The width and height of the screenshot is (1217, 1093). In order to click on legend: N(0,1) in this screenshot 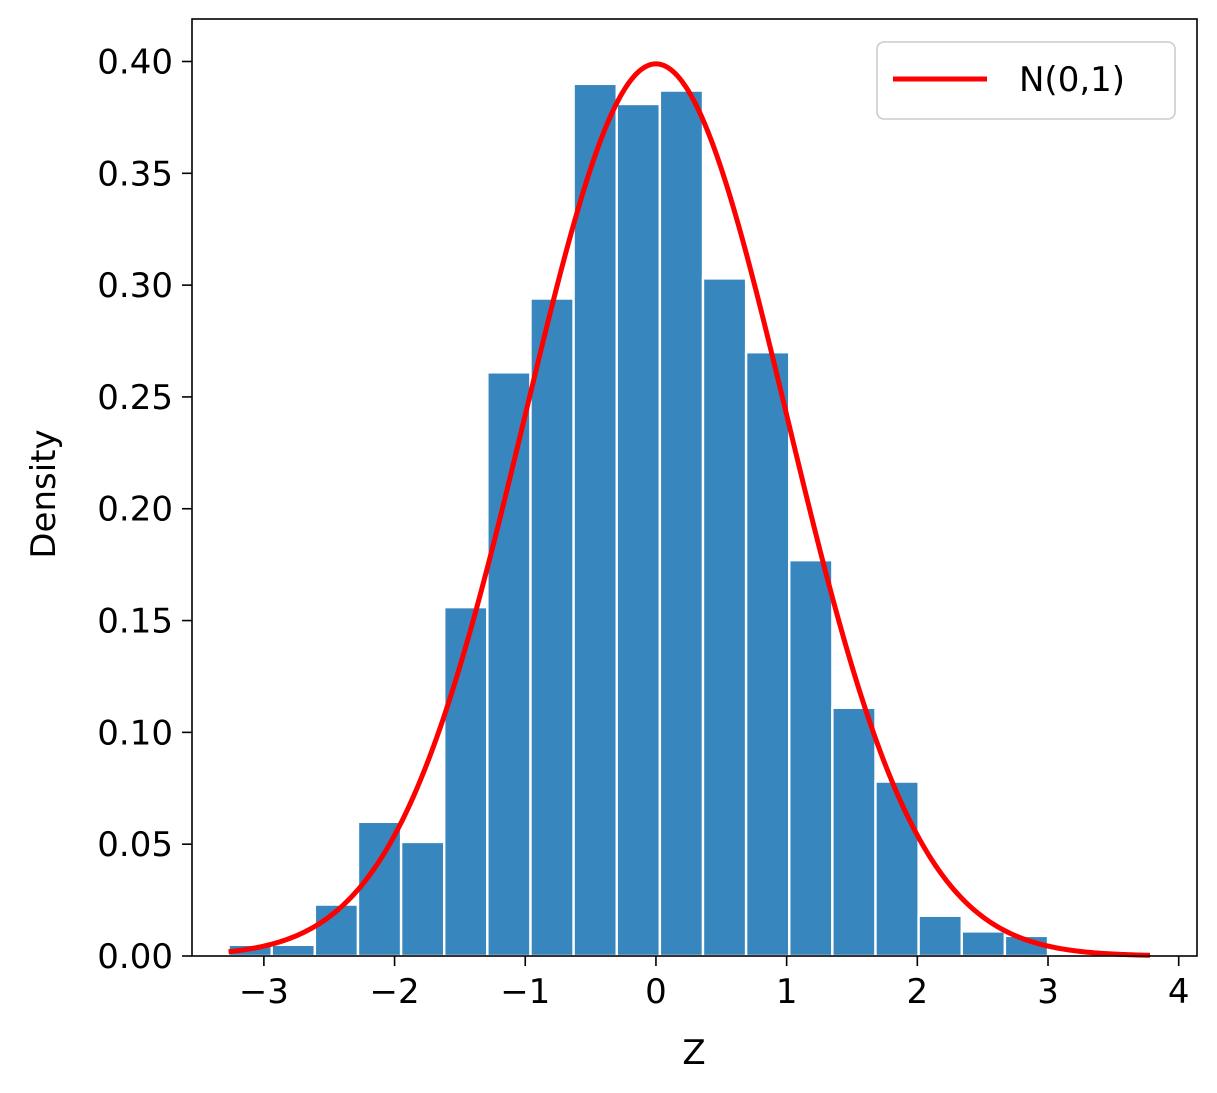, I will do `click(1026, 80)`.